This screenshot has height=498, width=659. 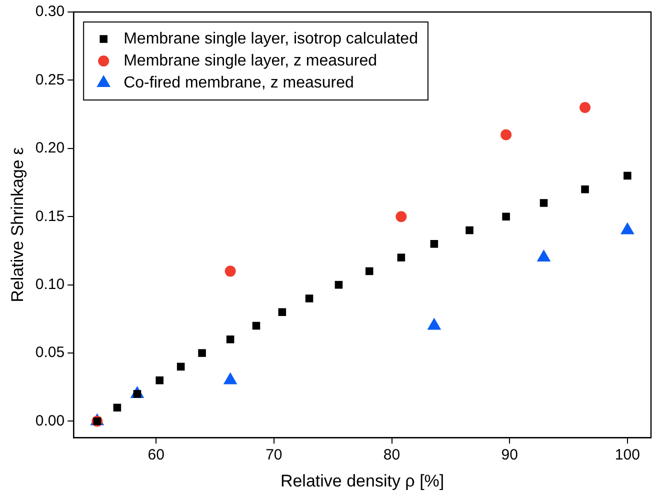 I want to click on y-tick-label: 0.15, so click(x=50, y=216).